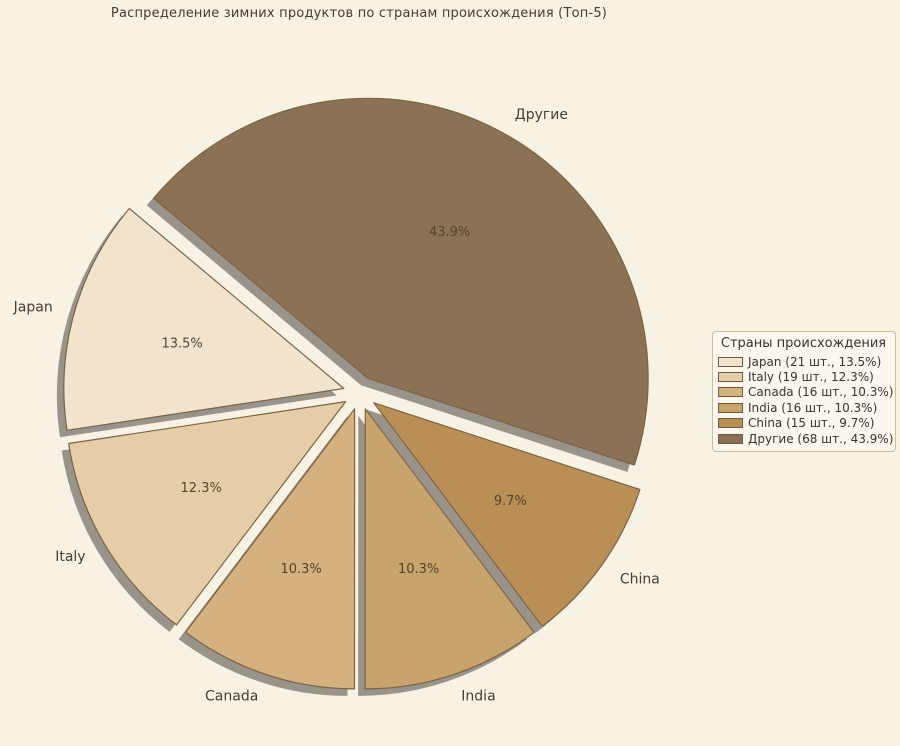 The width and height of the screenshot is (900, 746). I want to click on pie-slice-india, so click(449, 549).